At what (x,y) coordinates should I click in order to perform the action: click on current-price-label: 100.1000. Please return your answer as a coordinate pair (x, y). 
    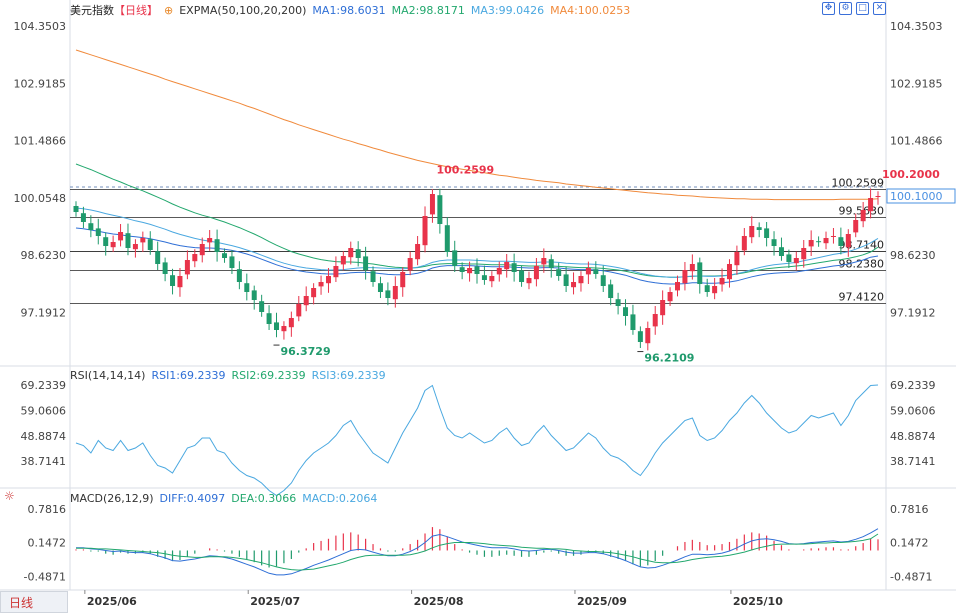
    Looking at the image, I should click on (916, 196).